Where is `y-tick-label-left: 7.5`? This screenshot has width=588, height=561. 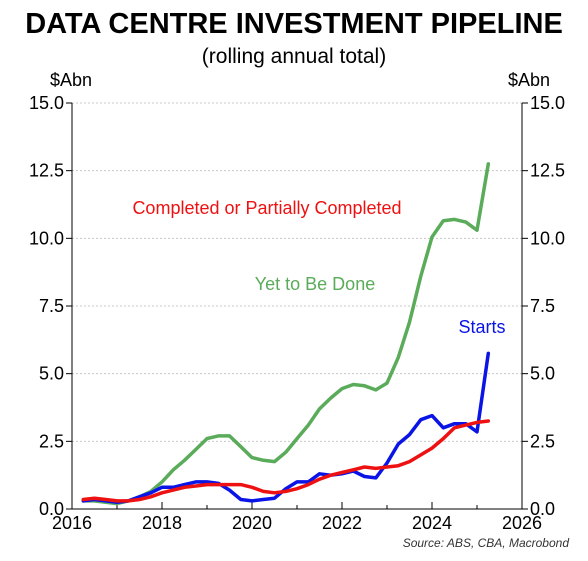 y-tick-label-left: 7.5 is located at coordinates (51, 306).